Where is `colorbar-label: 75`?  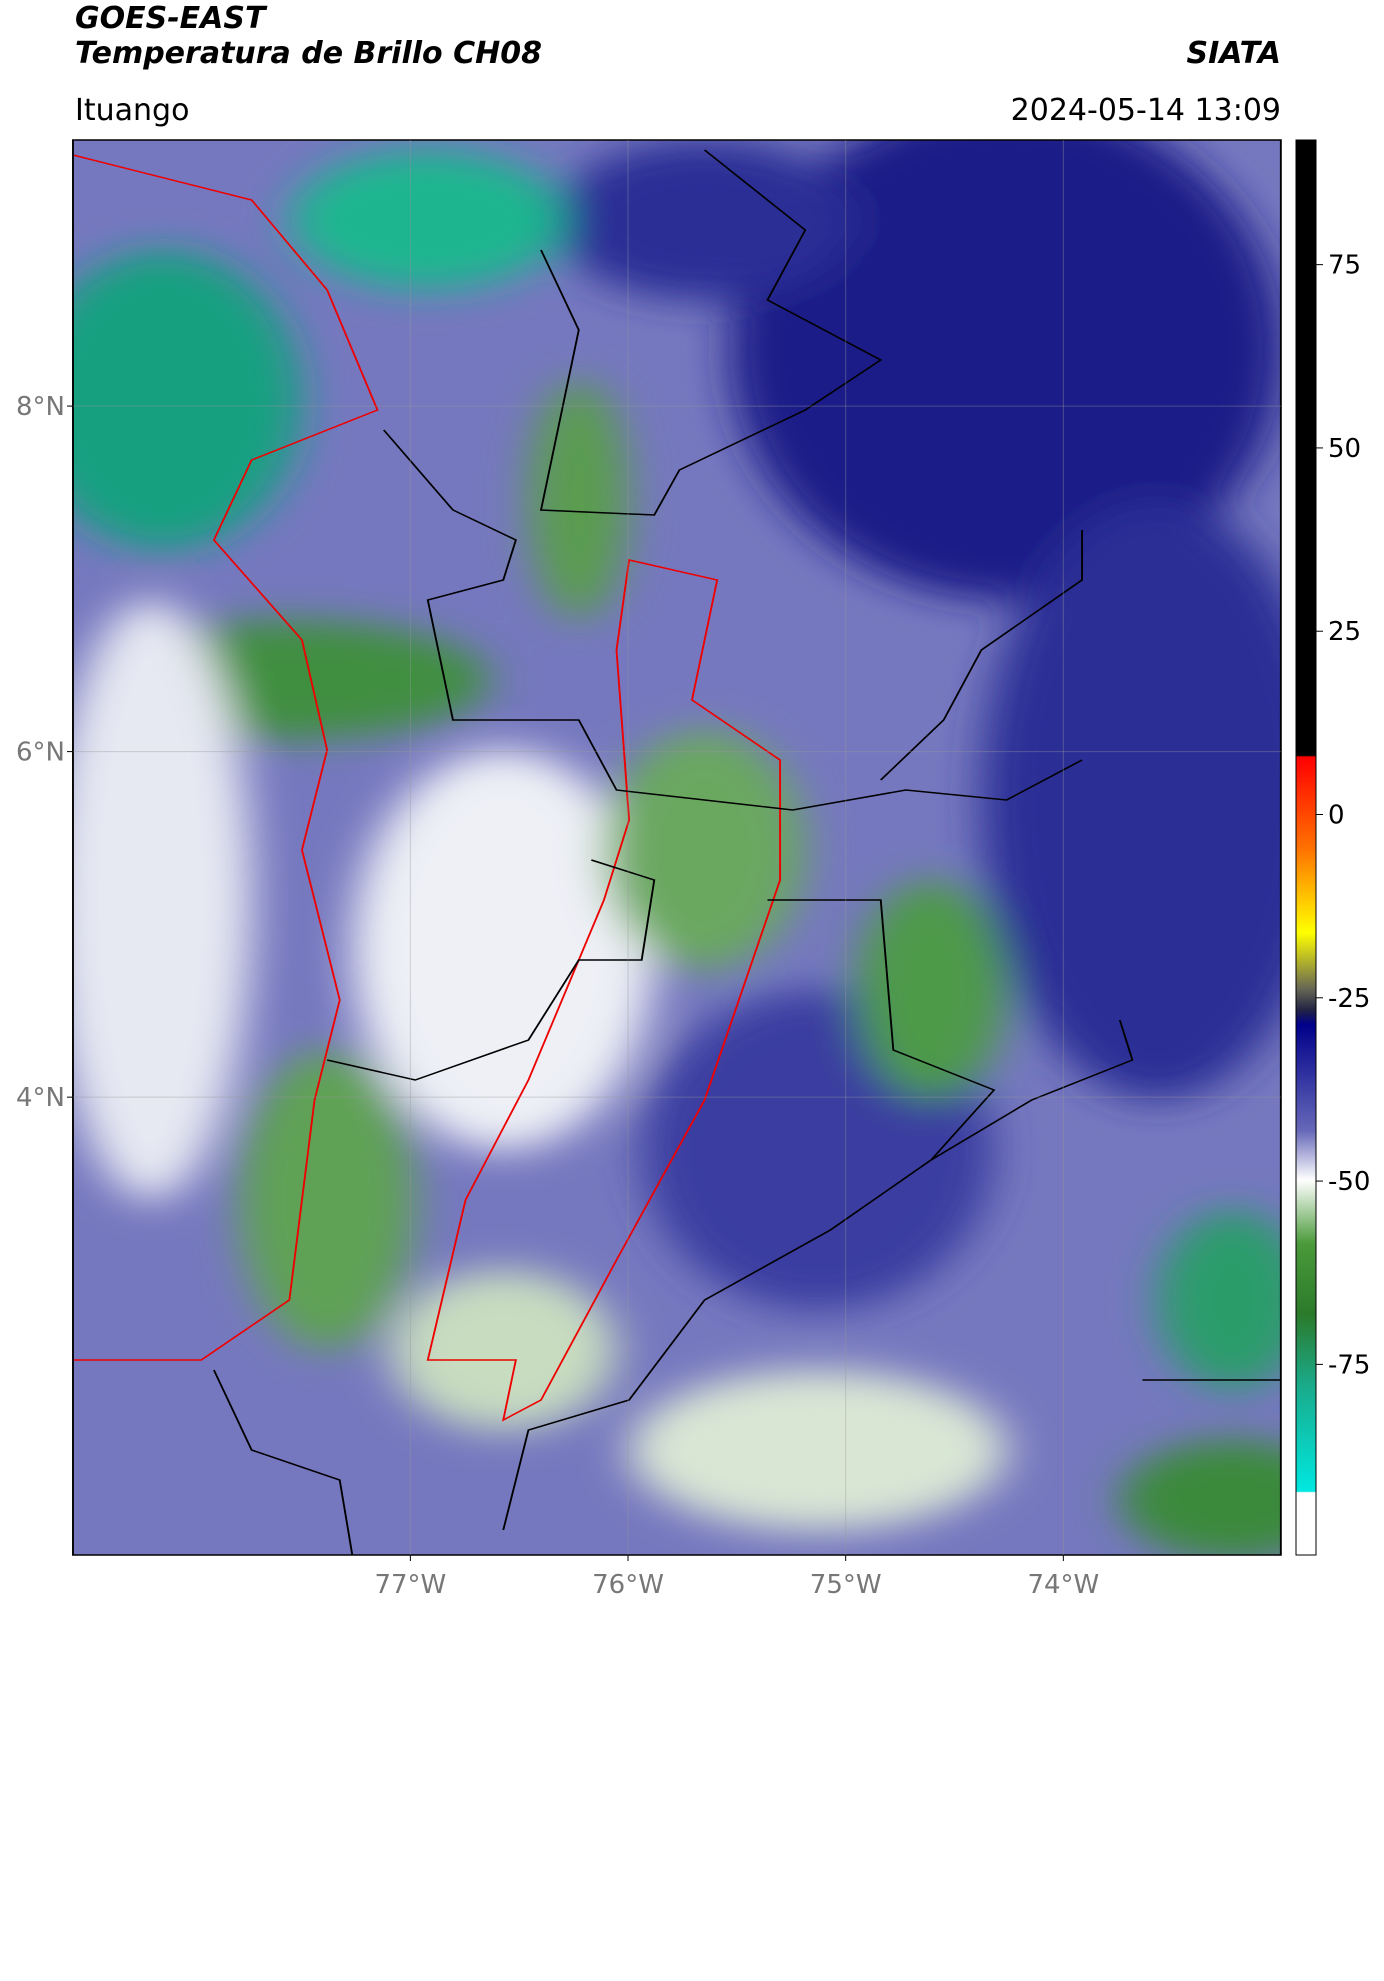 colorbar-label: 75 is located at coordinates (1344, 266).